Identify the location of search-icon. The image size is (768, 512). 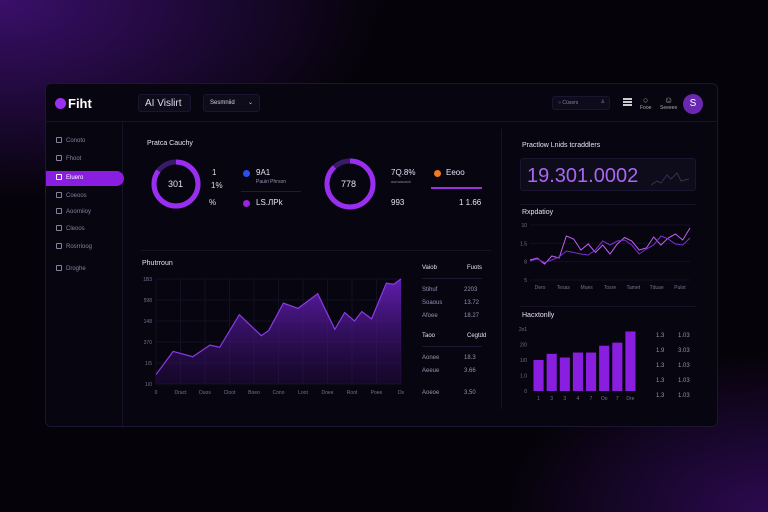
(59, 140).